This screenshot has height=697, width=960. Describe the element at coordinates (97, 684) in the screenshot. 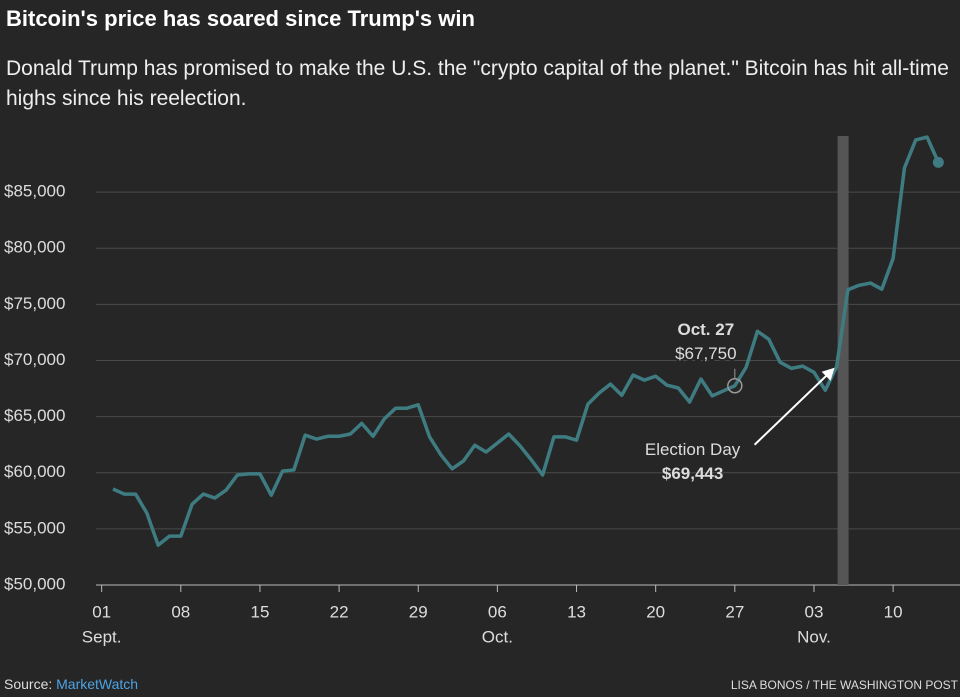

I see `source-link: MarketWatch` at that location.